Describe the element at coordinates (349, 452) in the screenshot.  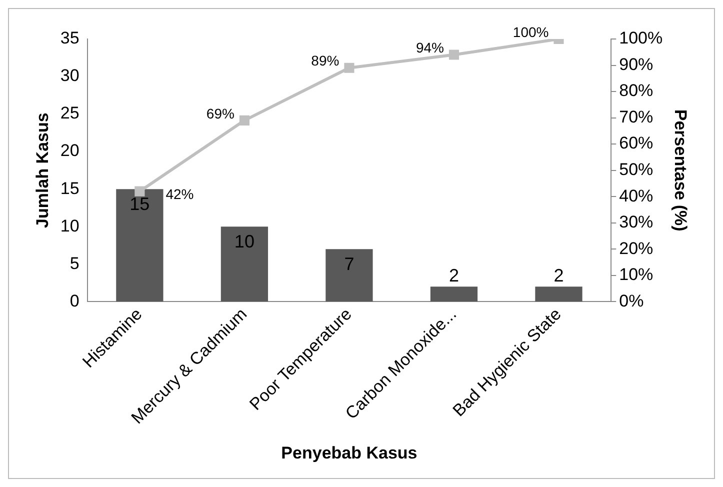
I see `x-axis-title: Penyebab Kasus` at that location.